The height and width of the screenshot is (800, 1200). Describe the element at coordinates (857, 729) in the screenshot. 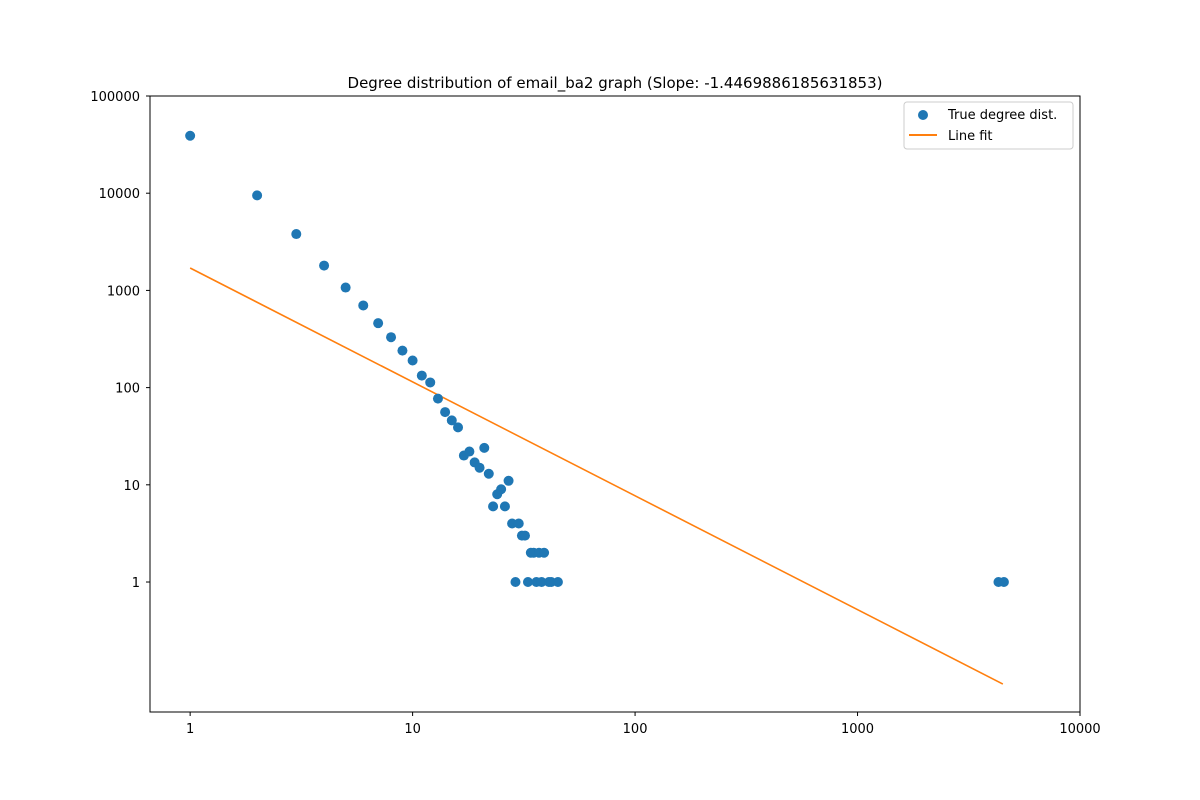

I see `x-tick-label: 1000` at that location.